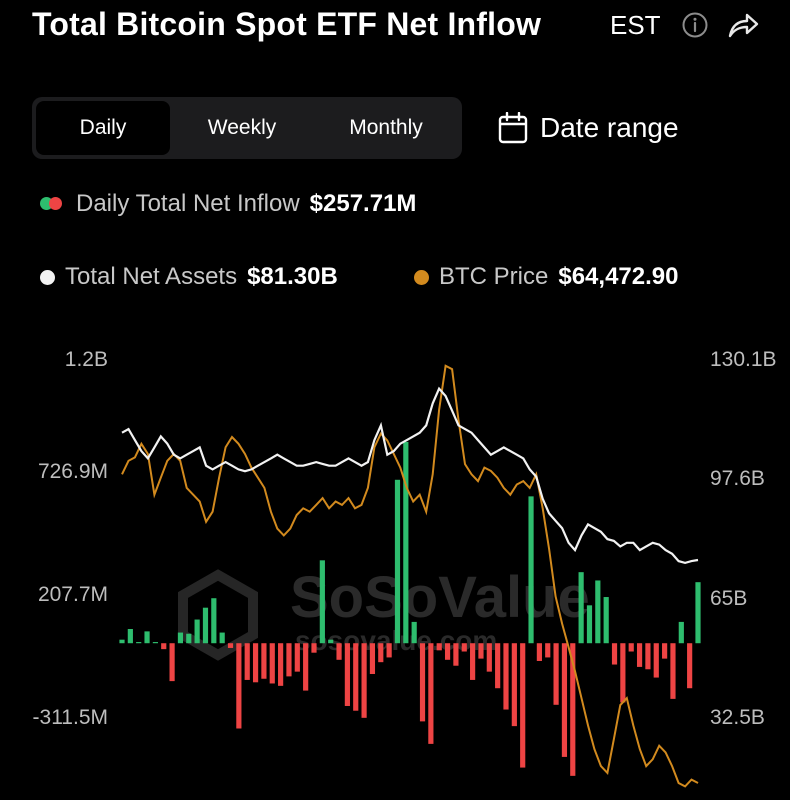 This screenshot has width=790, height=800. I want to click on interval-selector: Daily Weekly Monthly, so click(247, 128).